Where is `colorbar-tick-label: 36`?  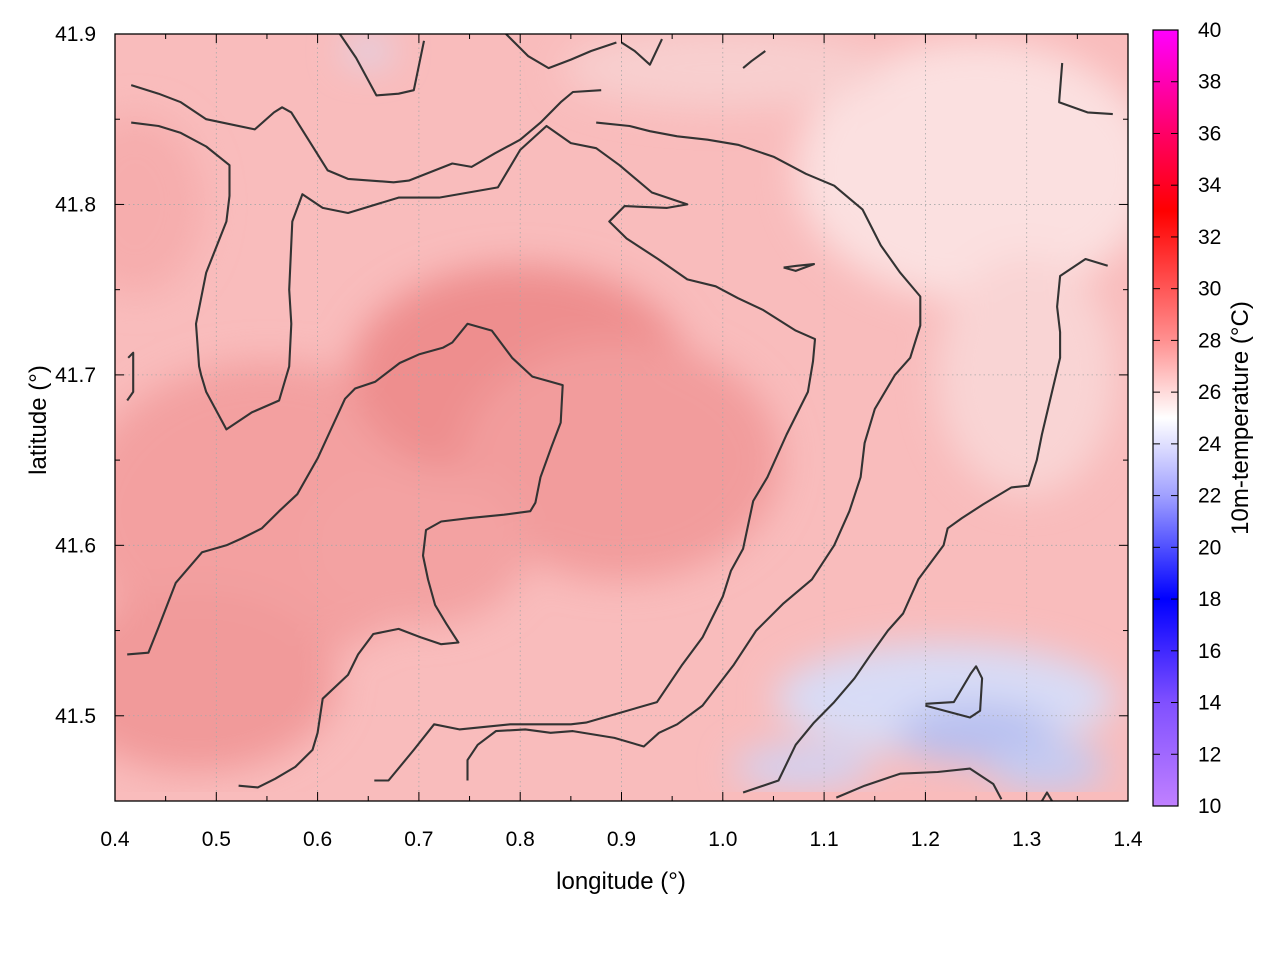
colorbar-tick-label: 36 is located at coordinates (1209, 133).